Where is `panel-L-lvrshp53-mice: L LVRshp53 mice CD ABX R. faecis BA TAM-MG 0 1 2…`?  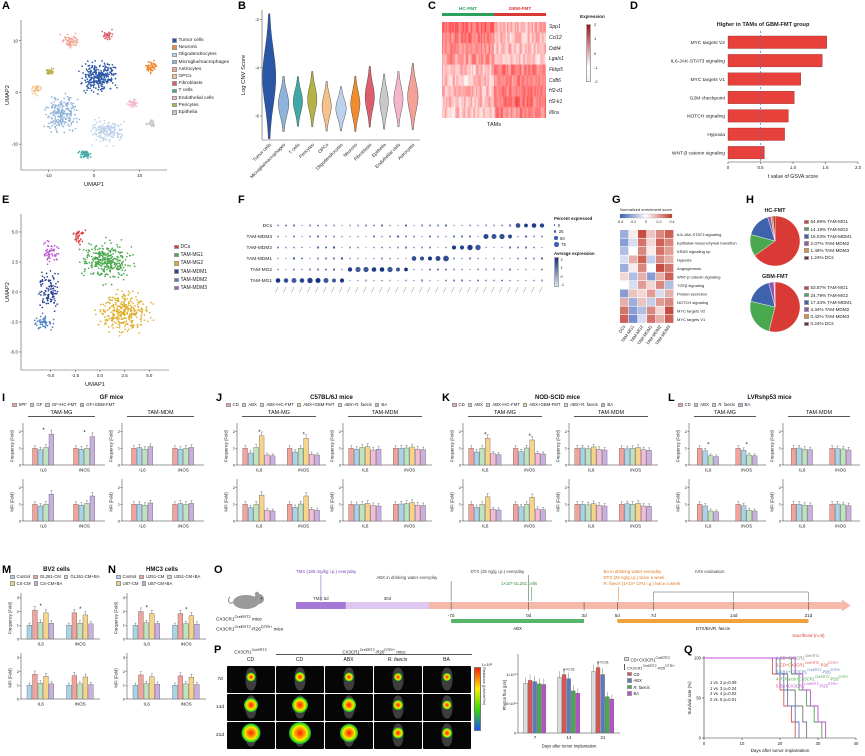
panel-L-lvrshp53-mice: L LVRshp53 mice CD ABX R. faecis BA TAM-MG 0 1 2… is located at coordinates (765, 478).